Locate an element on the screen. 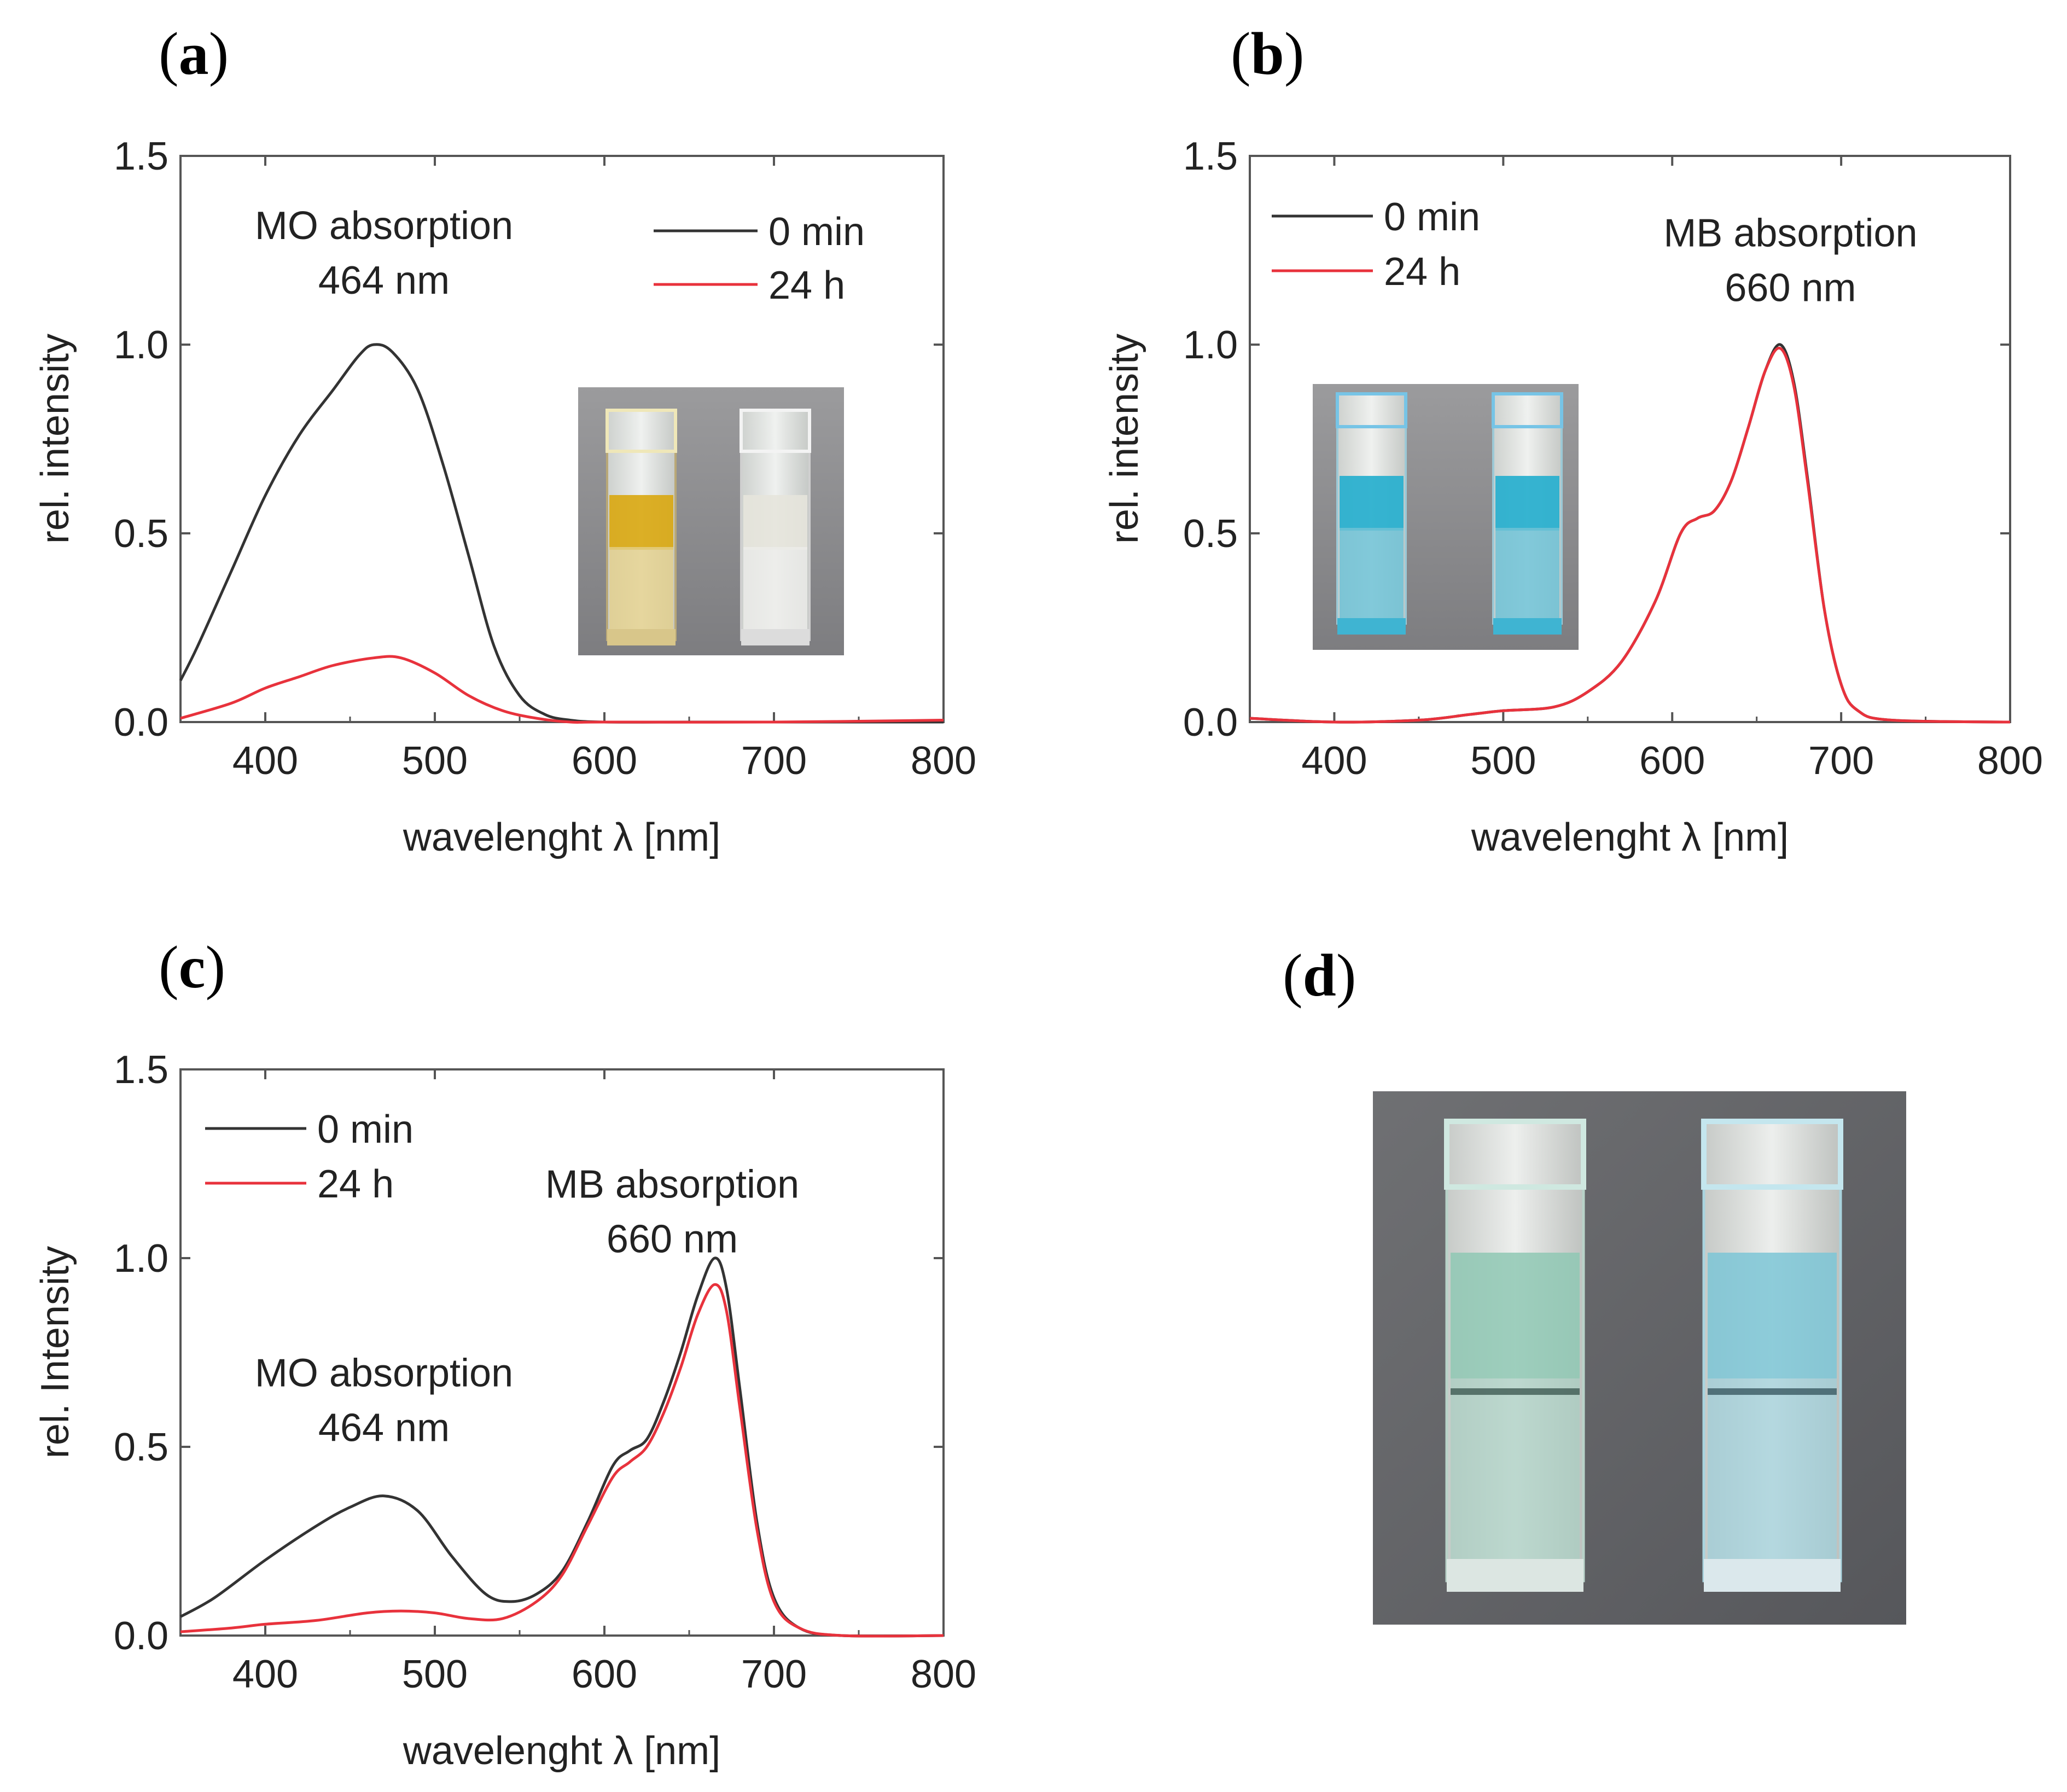 The height and width of the screenshot is (1792, 2067). chart-c-legend: 0 min 24 h is located at coordinates (309, 1157).